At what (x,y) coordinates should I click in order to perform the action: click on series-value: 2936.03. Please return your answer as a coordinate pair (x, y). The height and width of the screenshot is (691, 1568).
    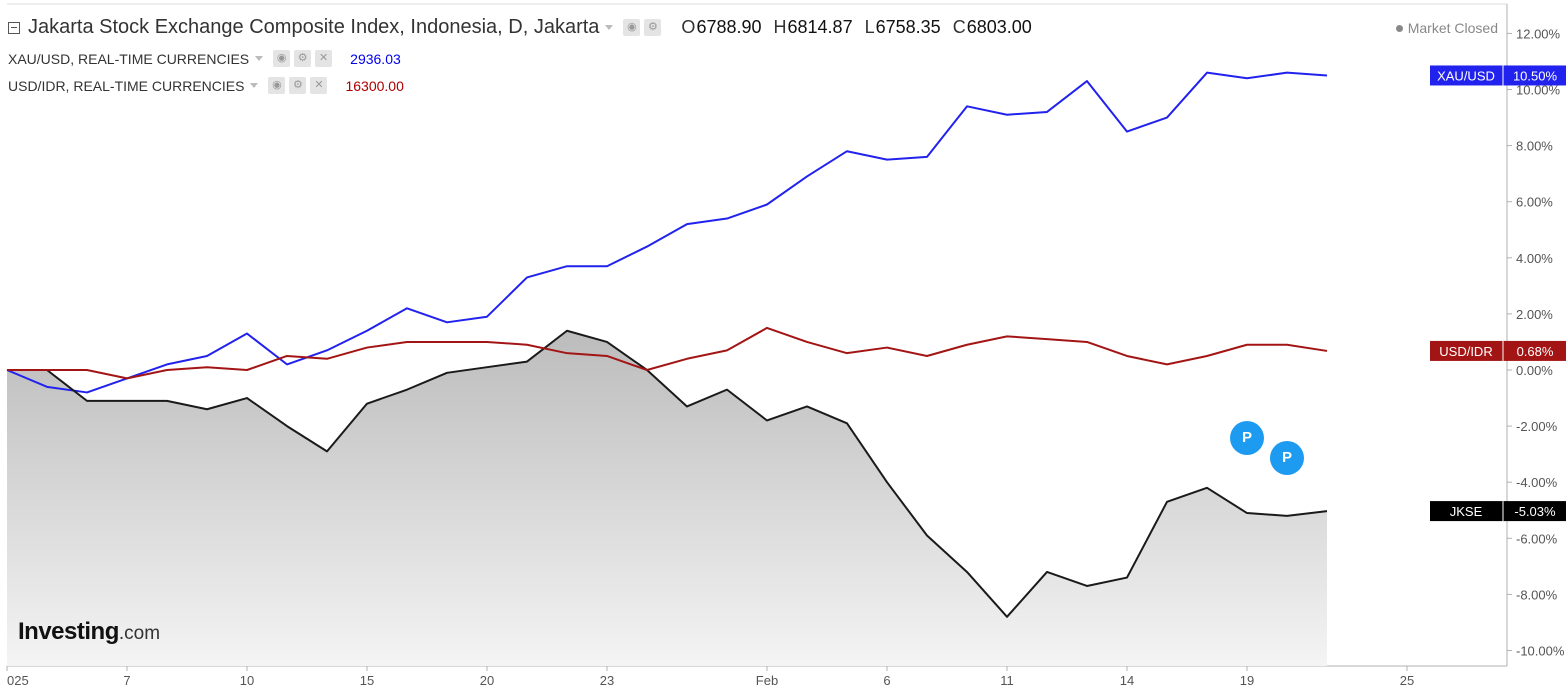
    Looking at the image, I should click on (375, 58).